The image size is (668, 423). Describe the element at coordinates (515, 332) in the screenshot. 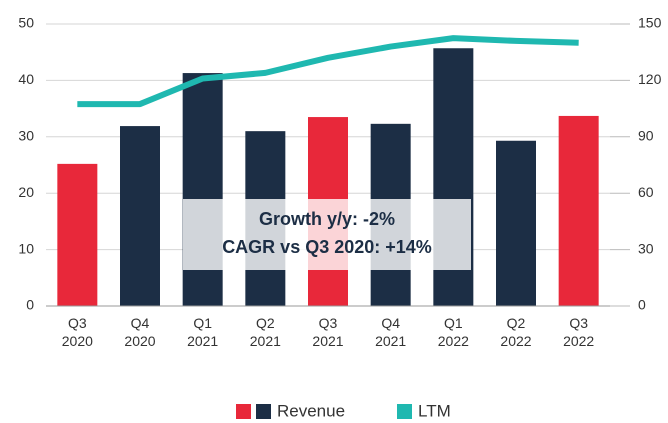

I see `x-tick-label: Q2 2022` at that location.